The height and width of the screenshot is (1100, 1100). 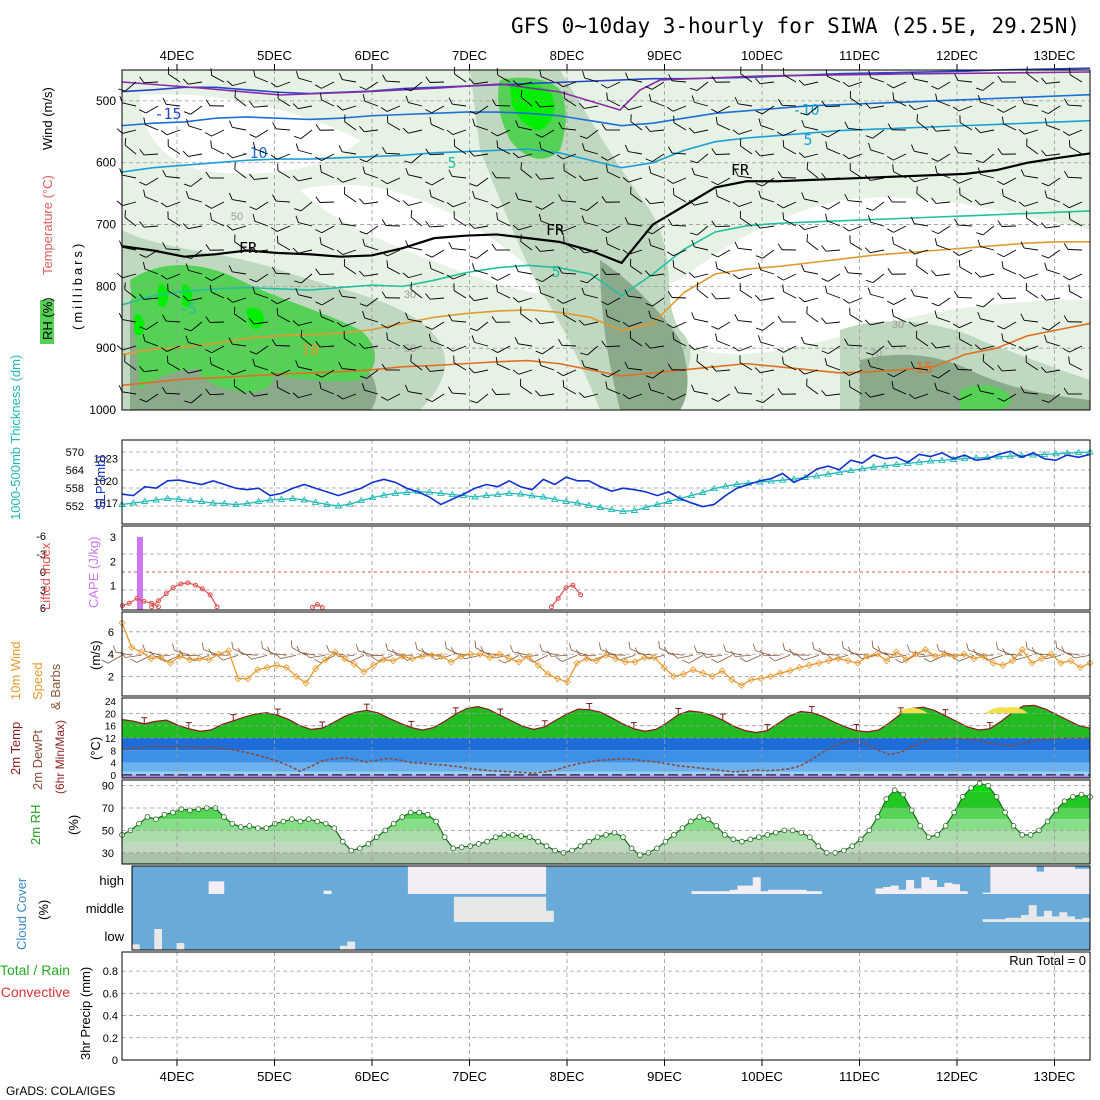 What do you see at coordinates (15, 670) in the screenshot?
I see `ylabel-wind10: 10m Wind` at bounding box center [15, 670].